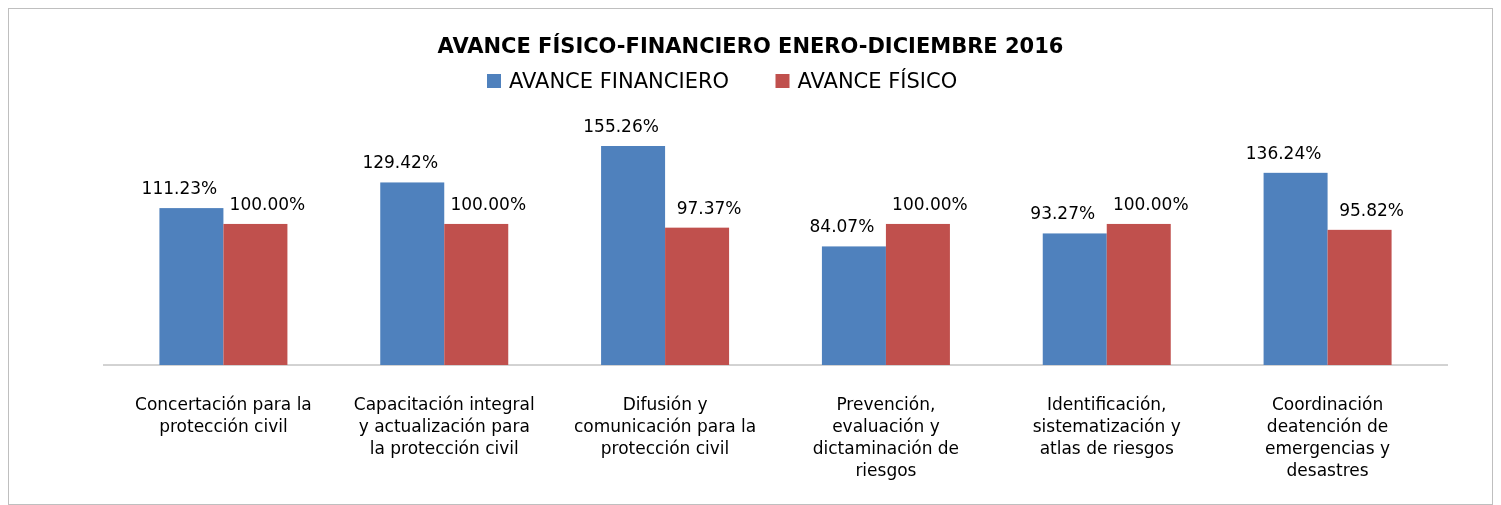 The width and height of the screenshot is (1501, 505). What do you see at coordinates (179, 188) in the screenshot?
I see `data-label: 111.23%` at bounding box center [179, 188].